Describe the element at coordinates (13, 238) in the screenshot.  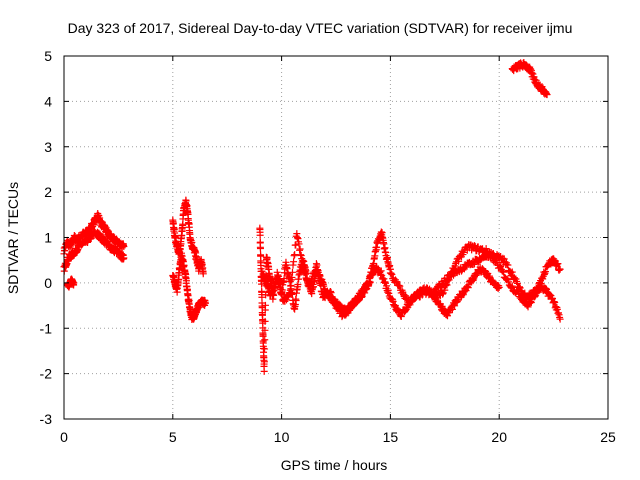
I see `y-axis-label: SDTVAR / TECUs` at that location.